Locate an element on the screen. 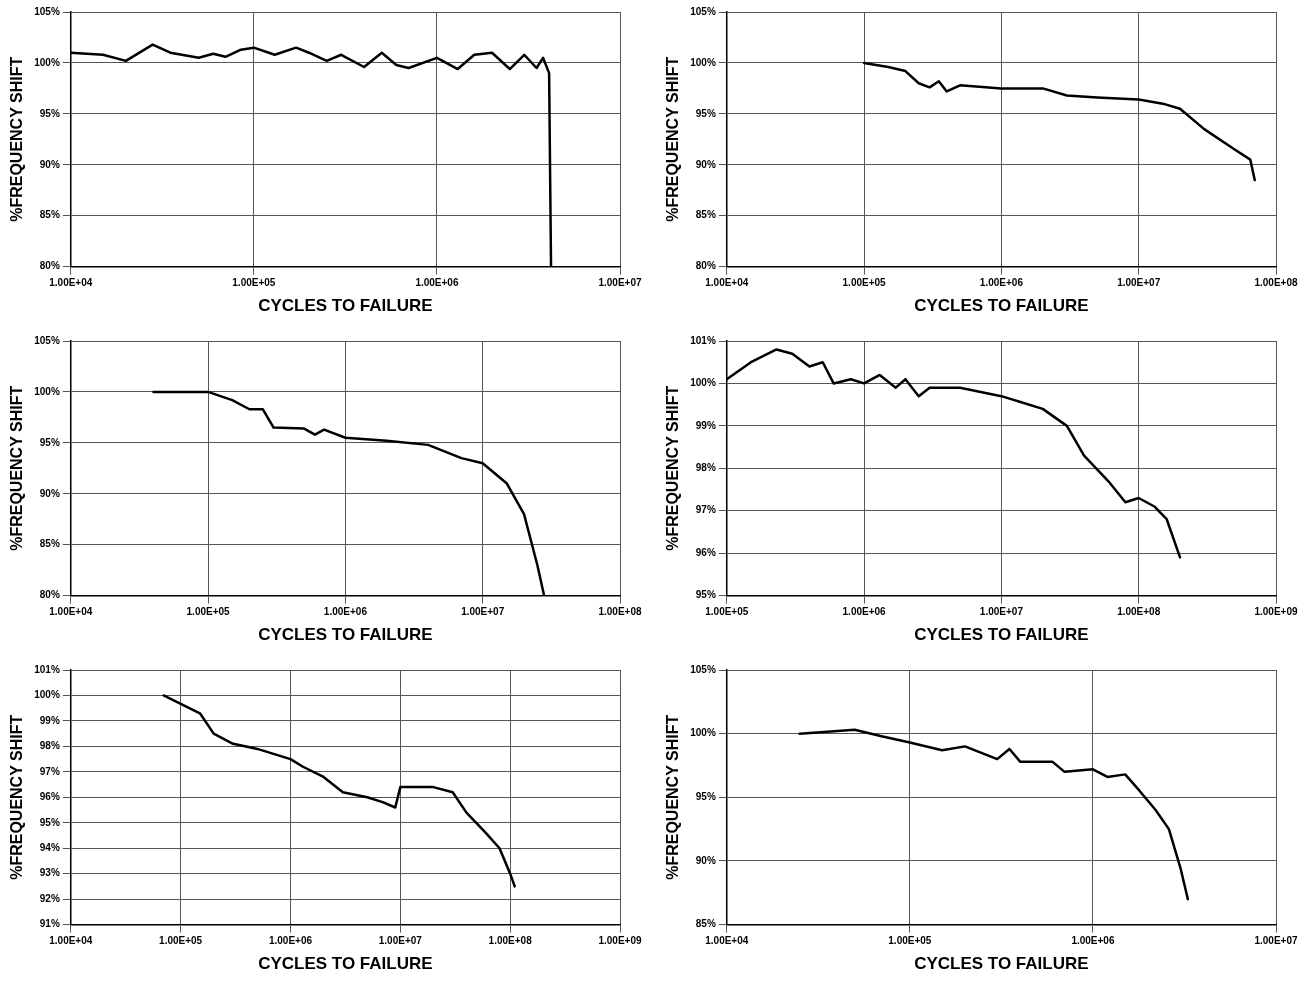  y-tick-label: 92% is located at coordinates (49, 898).